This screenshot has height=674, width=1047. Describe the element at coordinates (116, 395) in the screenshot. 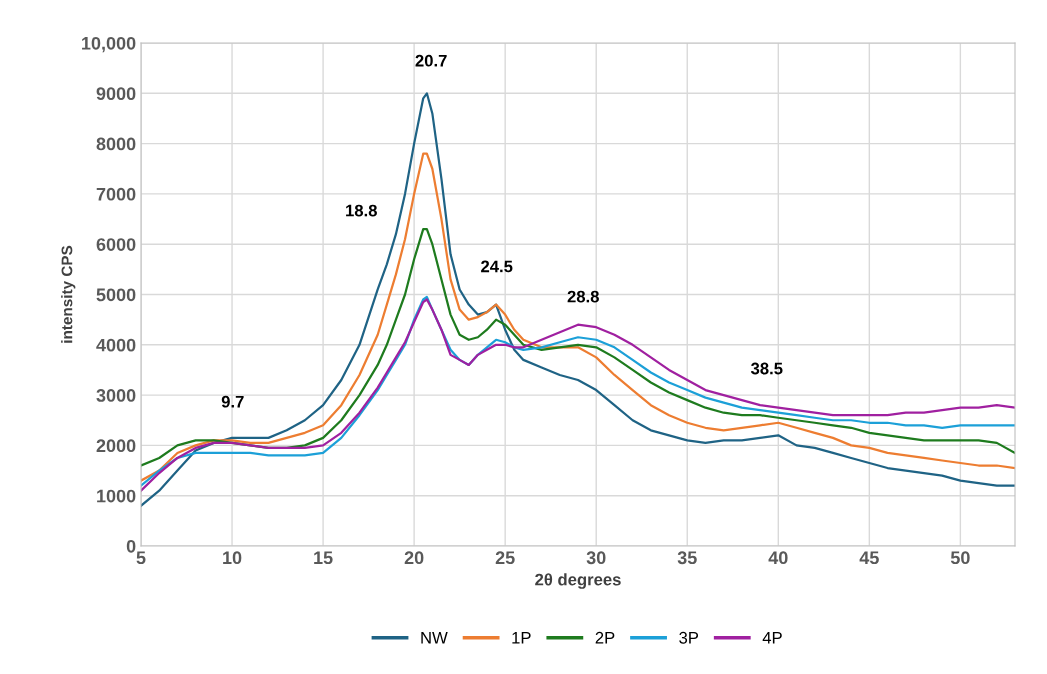

I see `y-tick-label: 3000` at that location.